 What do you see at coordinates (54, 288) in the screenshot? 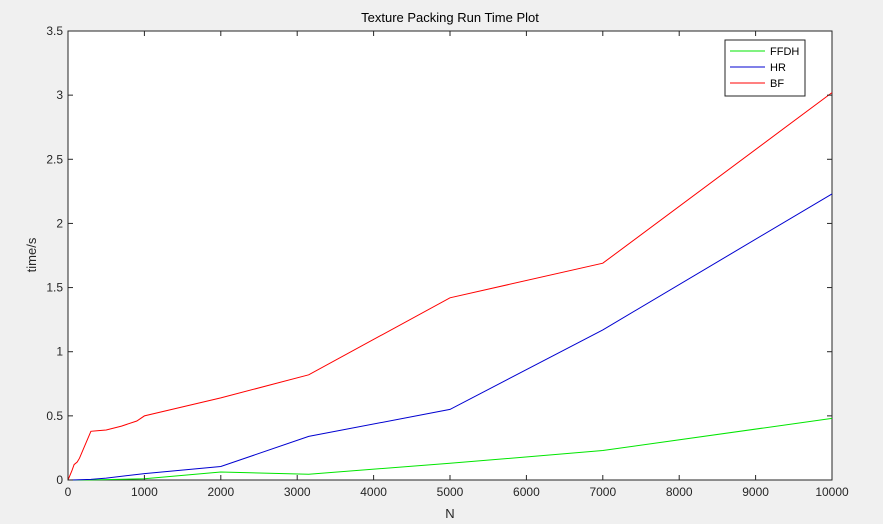
I see `y-tick-label: 1.5` at bounding box center [54, 288].